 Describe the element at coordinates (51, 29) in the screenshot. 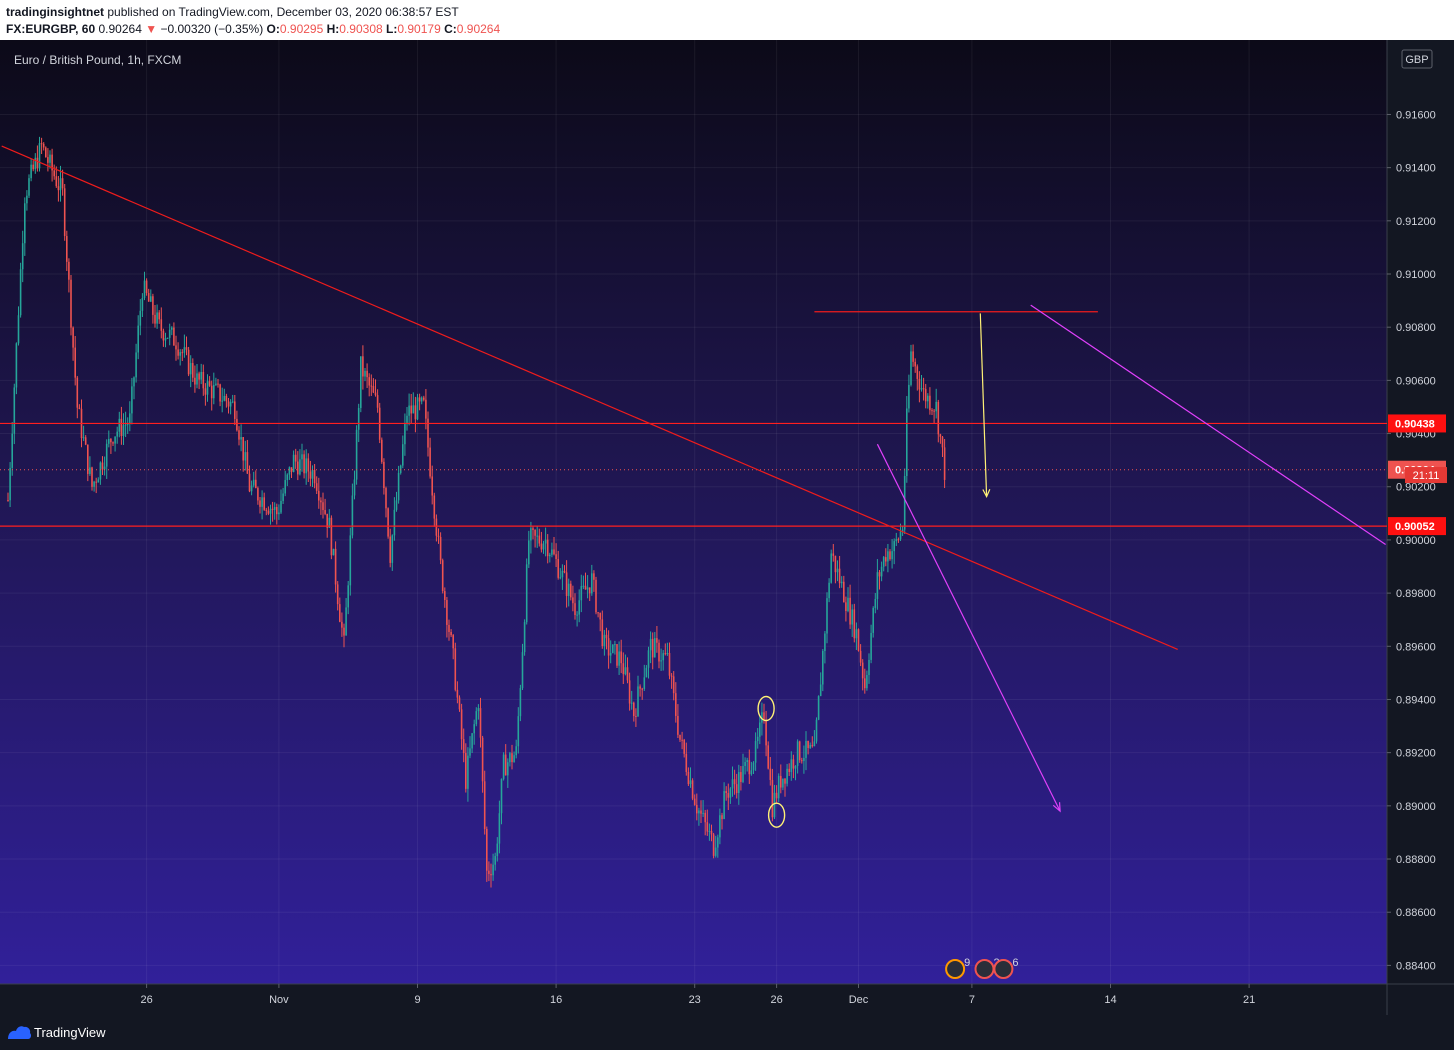

I see `symbol-label: FX:EURGBP, 60` at that location.